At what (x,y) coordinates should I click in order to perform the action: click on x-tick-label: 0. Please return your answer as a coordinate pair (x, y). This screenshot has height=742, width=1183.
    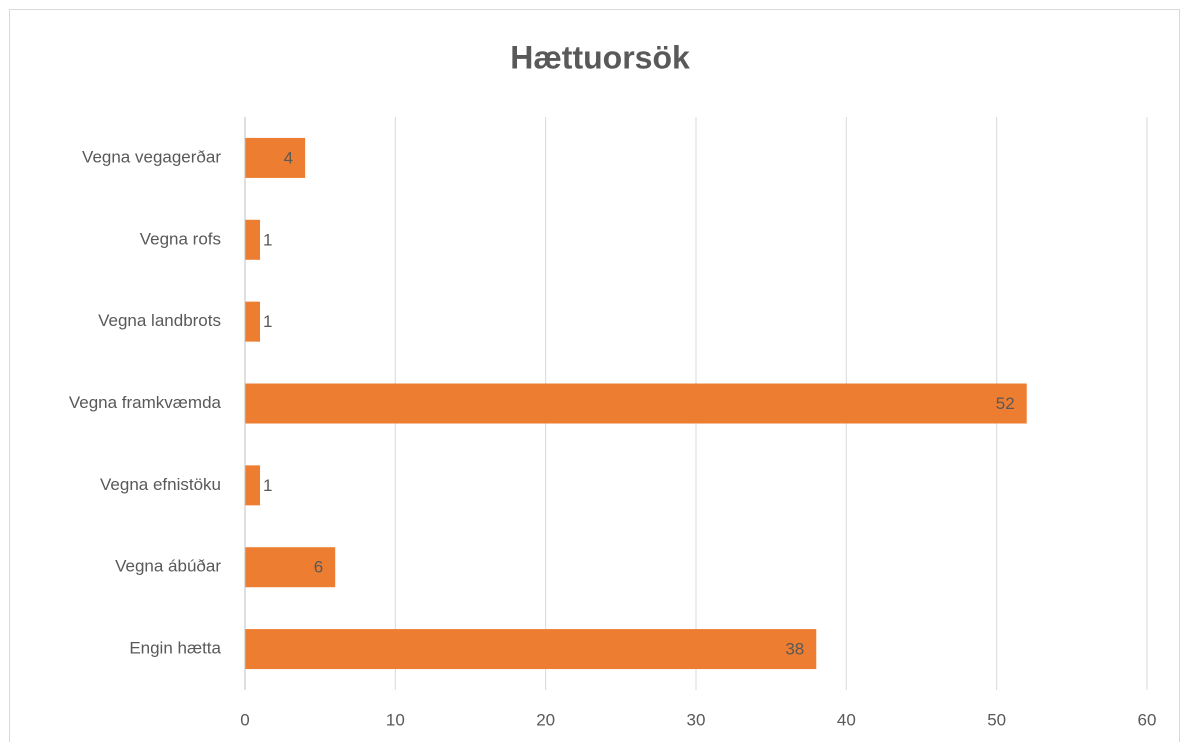
    Looking at the image, I should click on (244, 719).